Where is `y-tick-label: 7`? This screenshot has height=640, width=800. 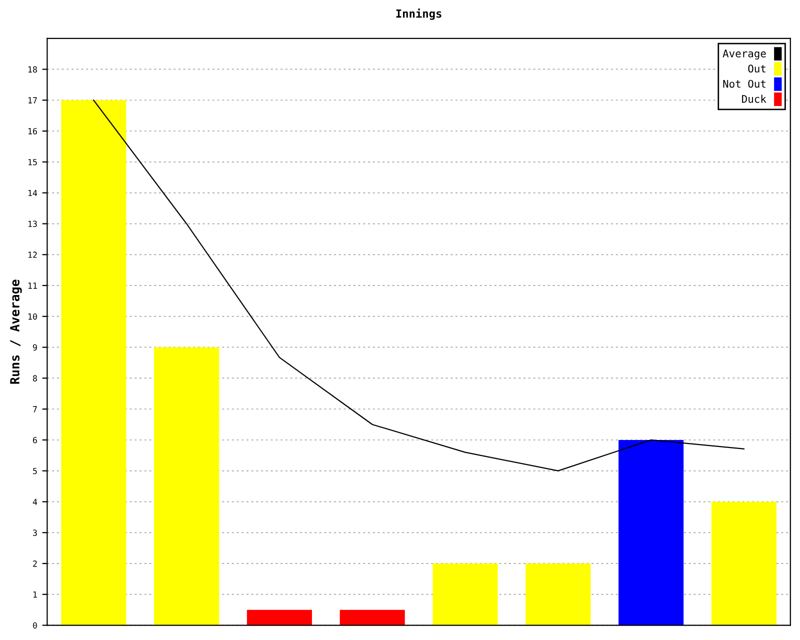
y-tick-label: 7 is located at coordinates (35, 409).